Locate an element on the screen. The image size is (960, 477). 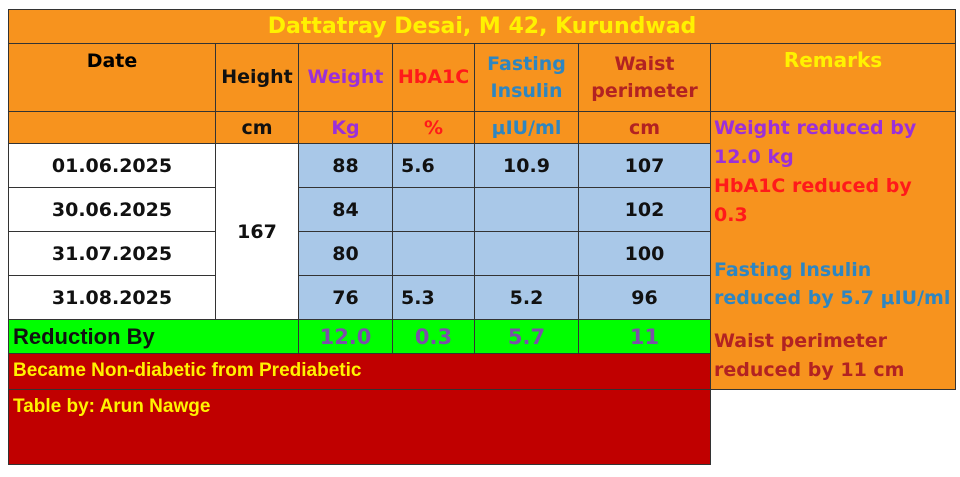
row-waist: 96 is located at coordinates (644, 297).